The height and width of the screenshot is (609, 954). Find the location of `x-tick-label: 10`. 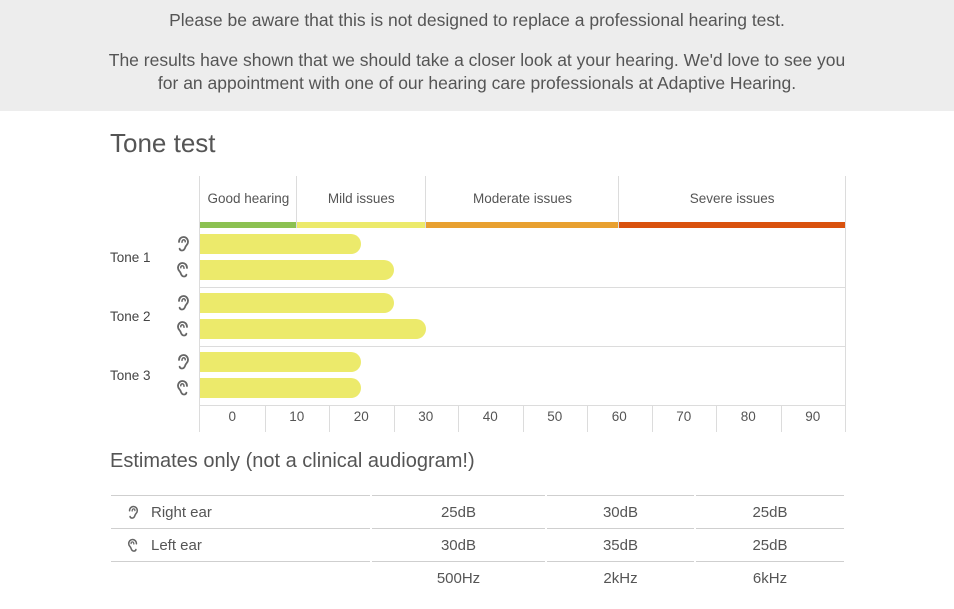

x-tick-label: 10 is located at coordinates (297, 416).